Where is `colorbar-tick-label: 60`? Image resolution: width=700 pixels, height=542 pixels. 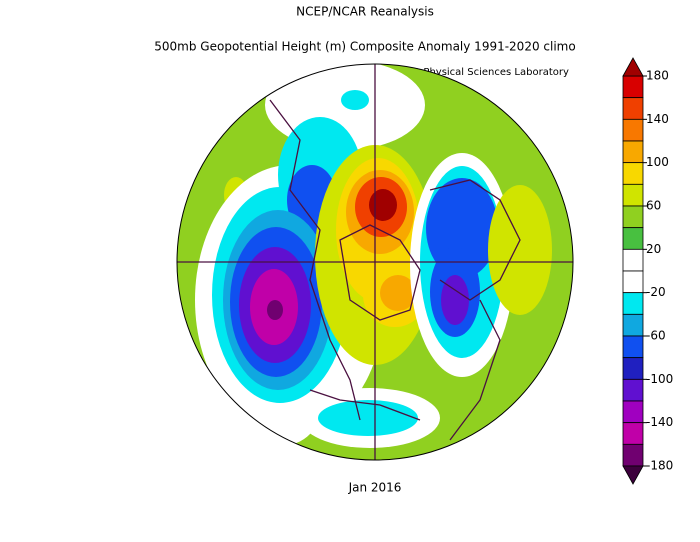 colorbar-tick-label: 60 is located at coordinates (653, 206).